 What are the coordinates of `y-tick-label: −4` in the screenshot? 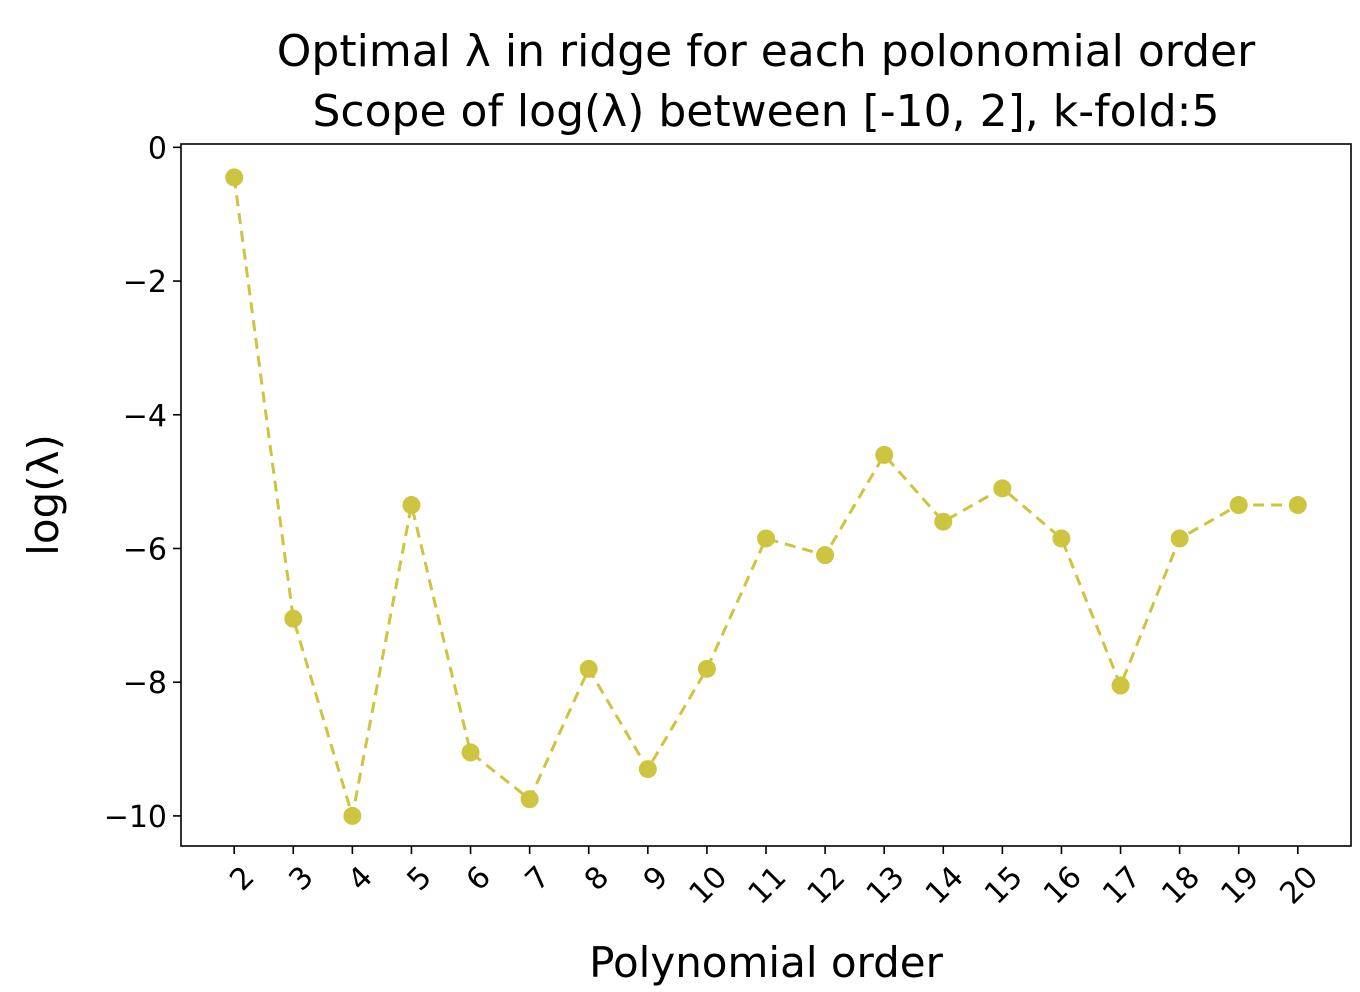 It's located at (145, 416).